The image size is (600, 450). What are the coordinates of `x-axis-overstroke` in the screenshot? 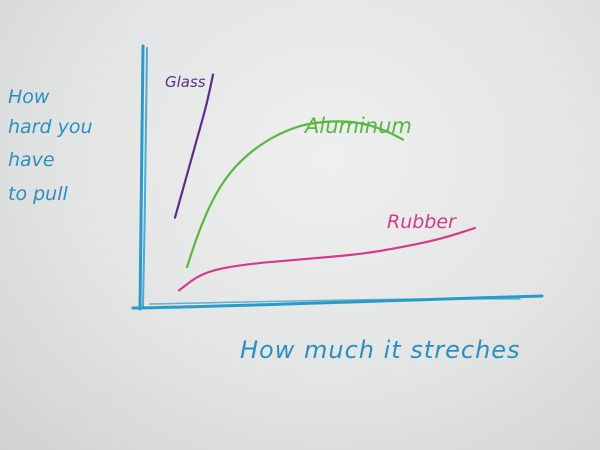 It's located at (335, 301).